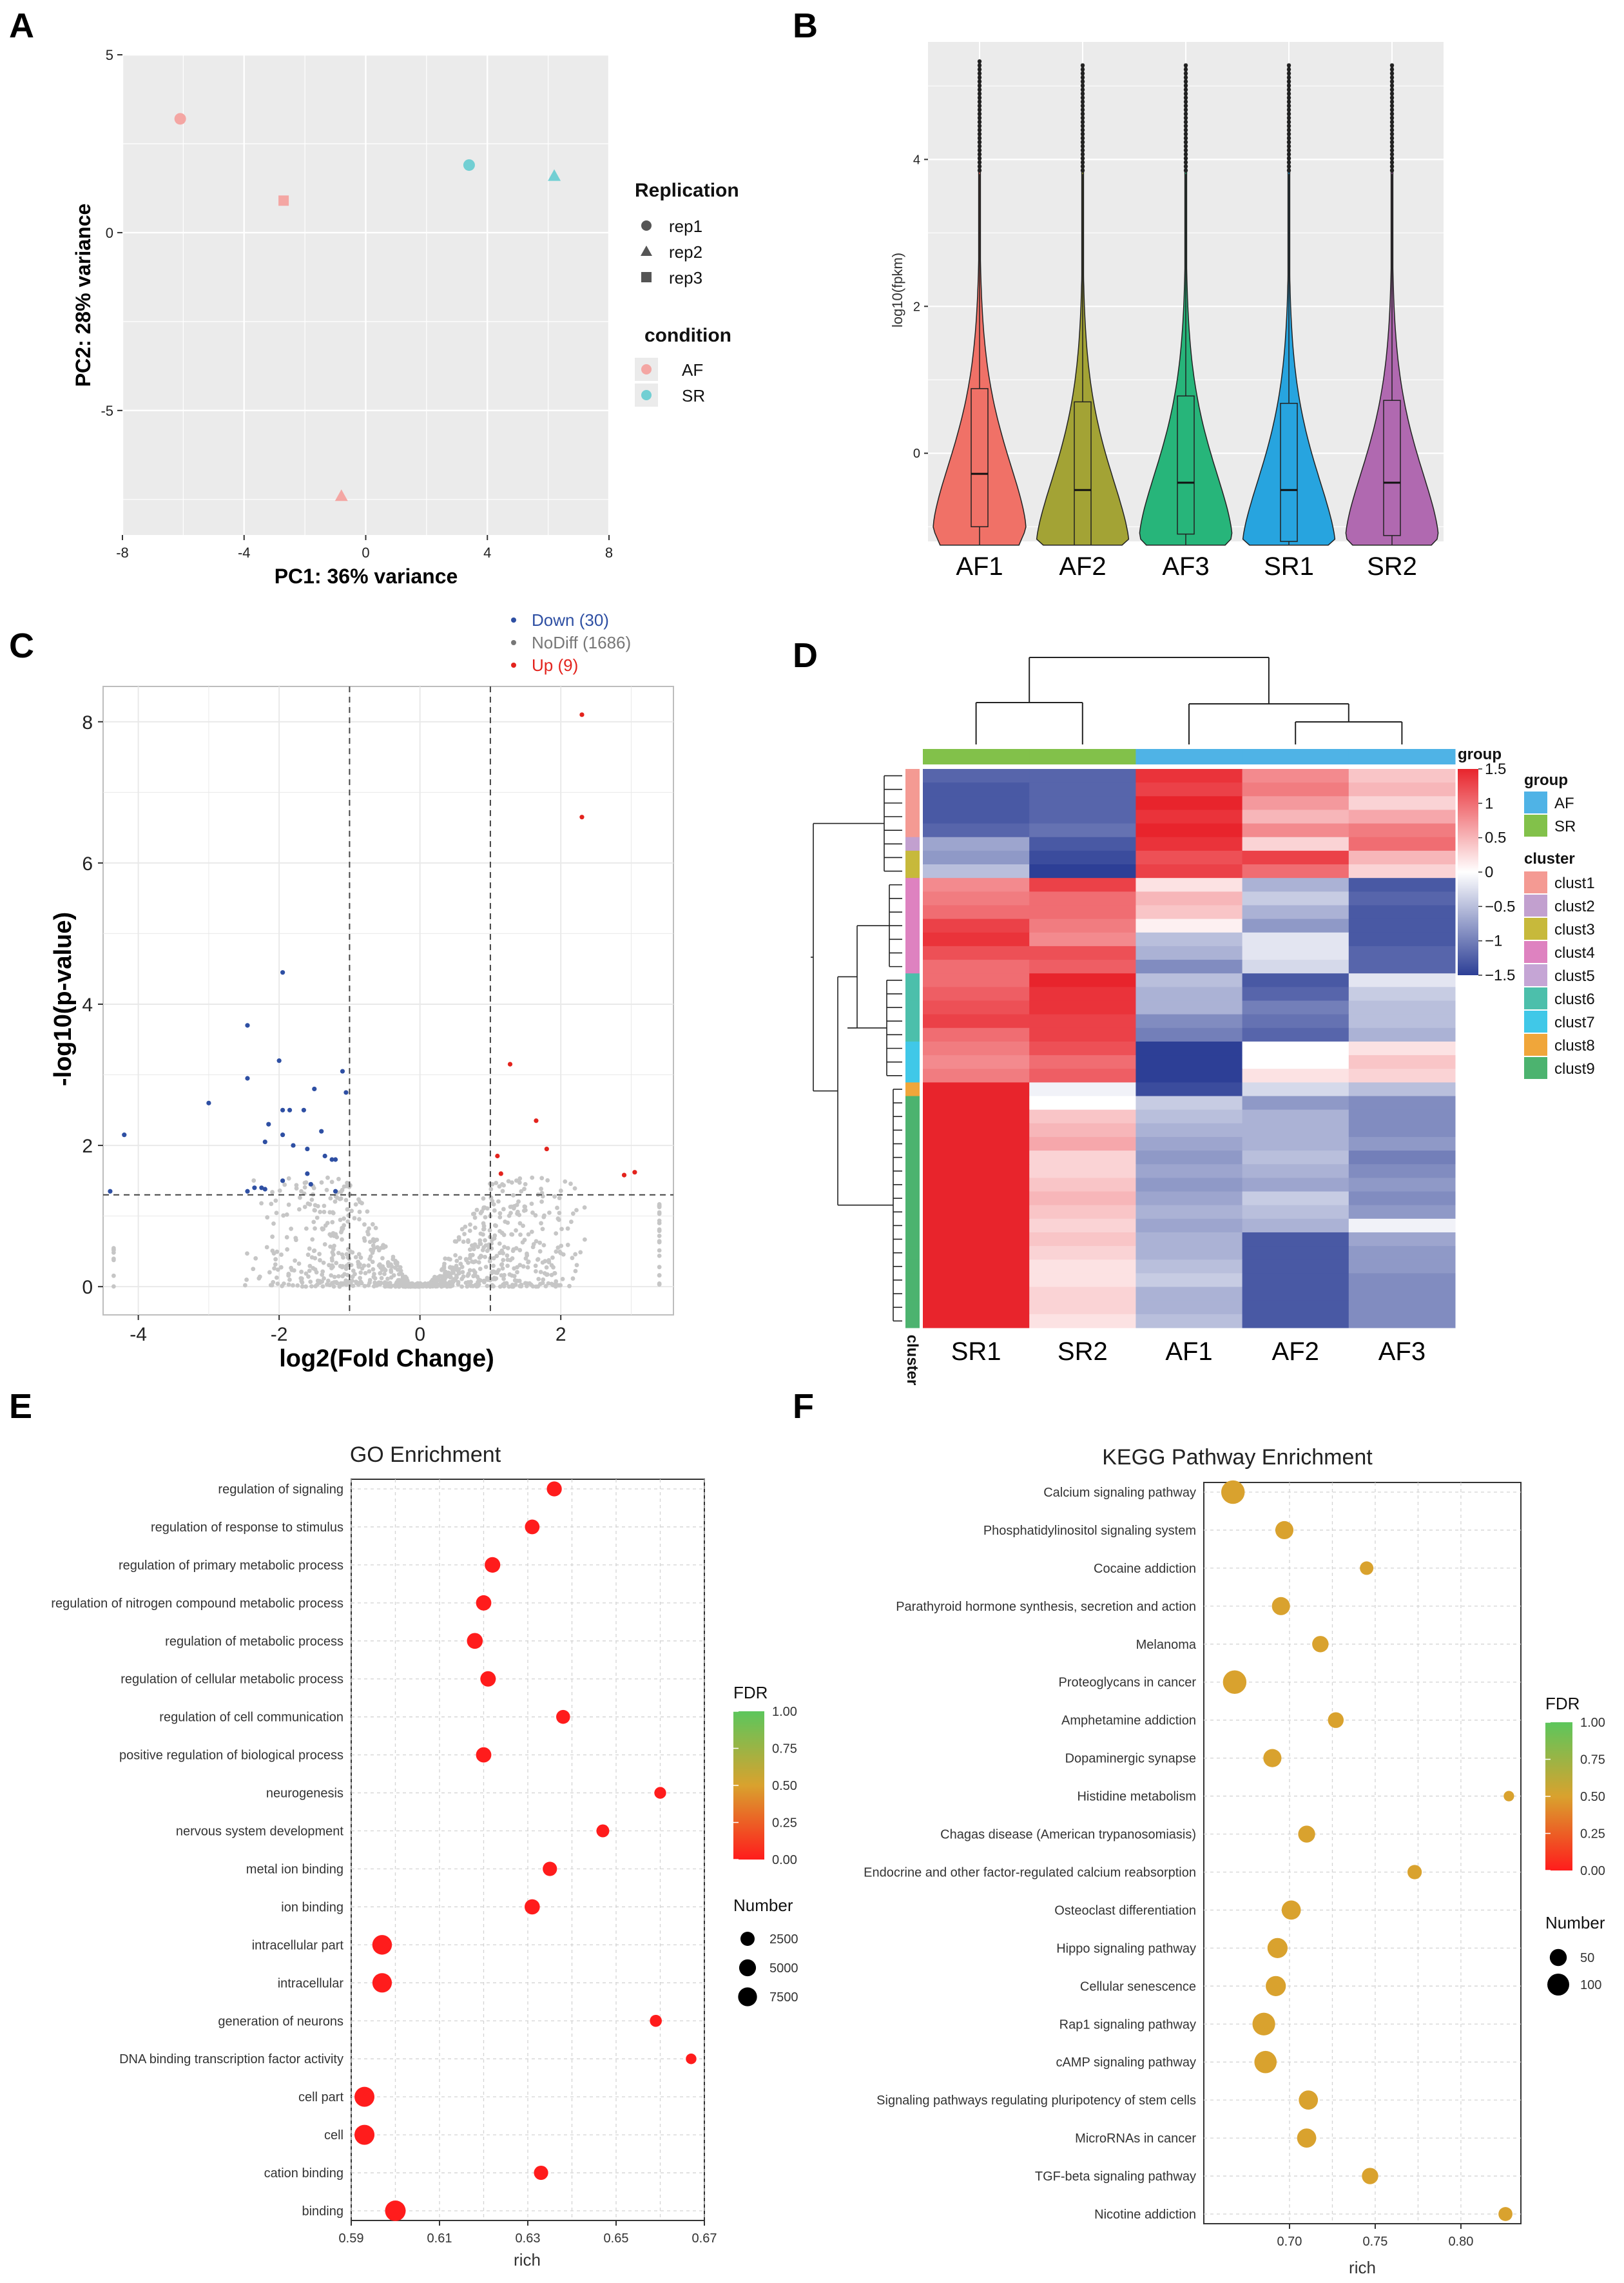 This screenshot has width=1624, height=2283. I want to click on pca-legend-rep1-label: rep1, so click(686, 227).